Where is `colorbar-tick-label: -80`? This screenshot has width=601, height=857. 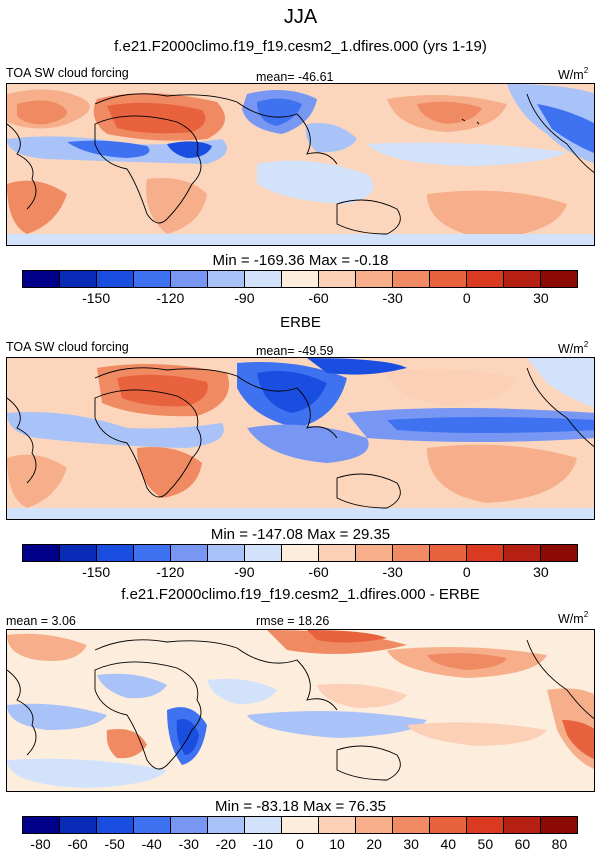
colorbar-tick-label: -80 is located at coordinates (40, 844).